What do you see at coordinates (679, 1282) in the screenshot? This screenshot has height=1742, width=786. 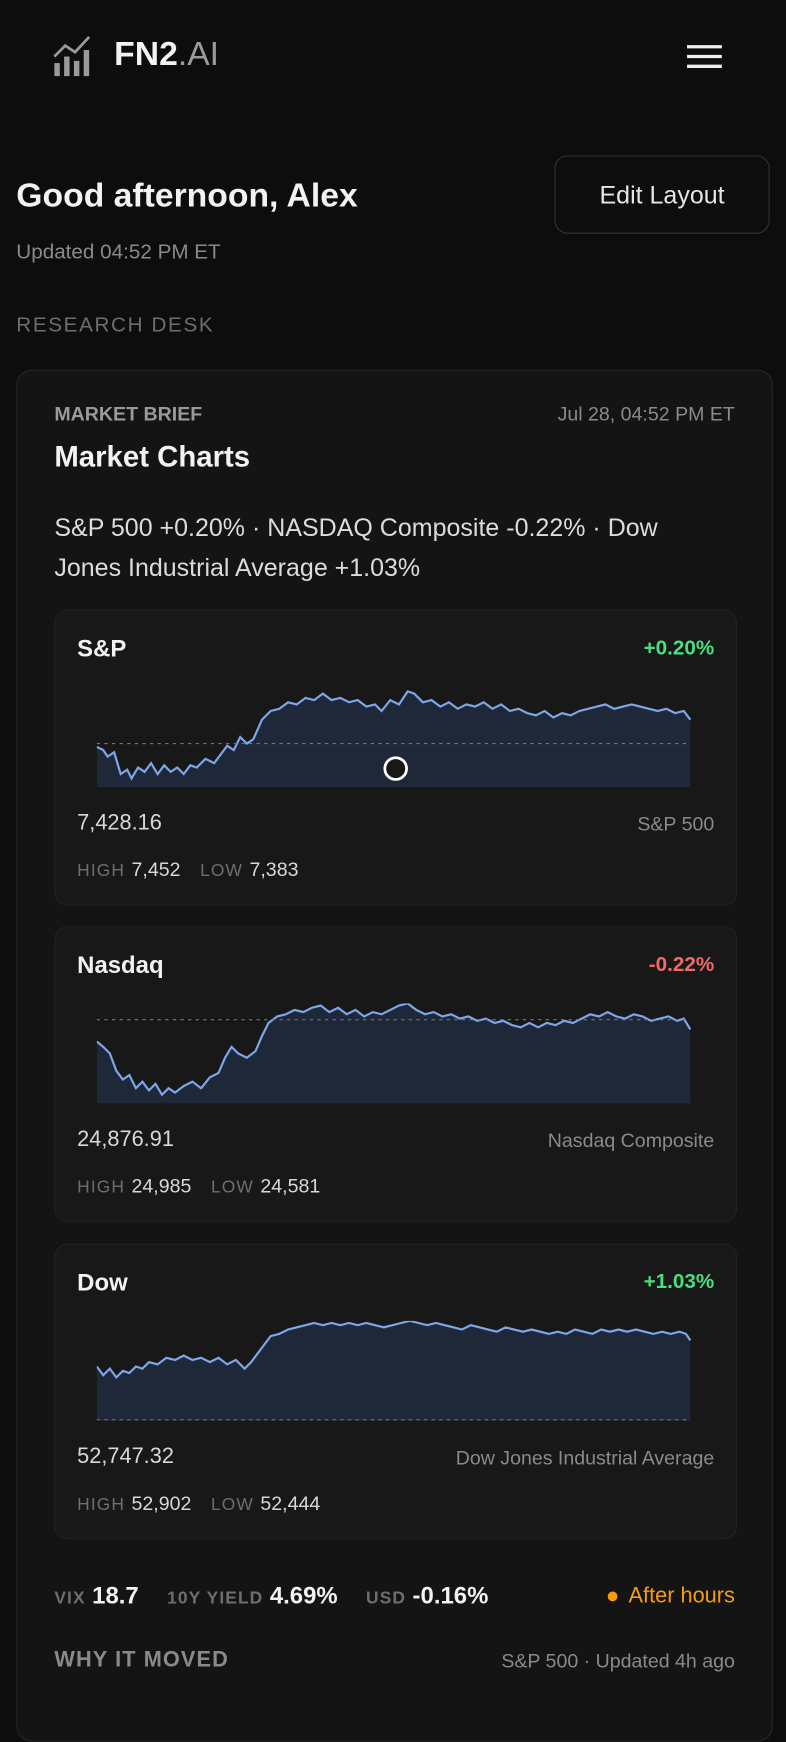 I see `index-change: +1.03%` at bounding box center [679, 1282].